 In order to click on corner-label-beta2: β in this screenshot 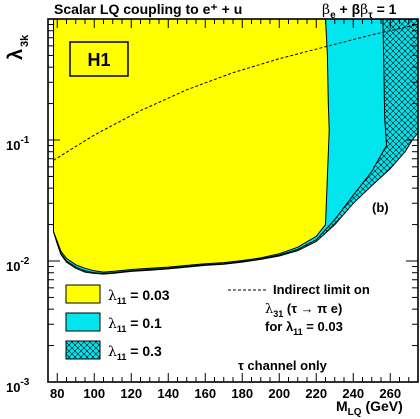, I will do `click(364, 10)`.